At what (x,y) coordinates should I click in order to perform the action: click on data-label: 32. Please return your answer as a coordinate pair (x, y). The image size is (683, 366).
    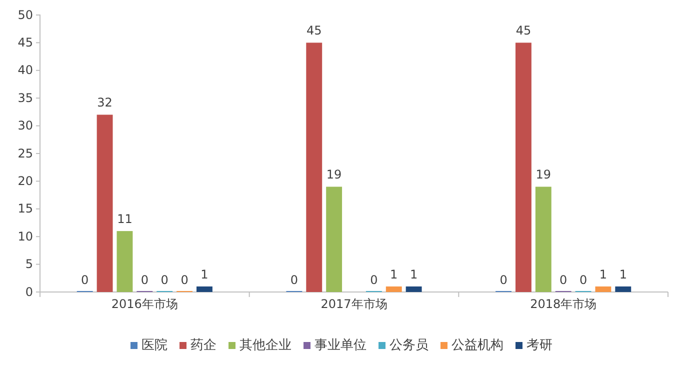
    Looking at the image, I should click on (104, 103).